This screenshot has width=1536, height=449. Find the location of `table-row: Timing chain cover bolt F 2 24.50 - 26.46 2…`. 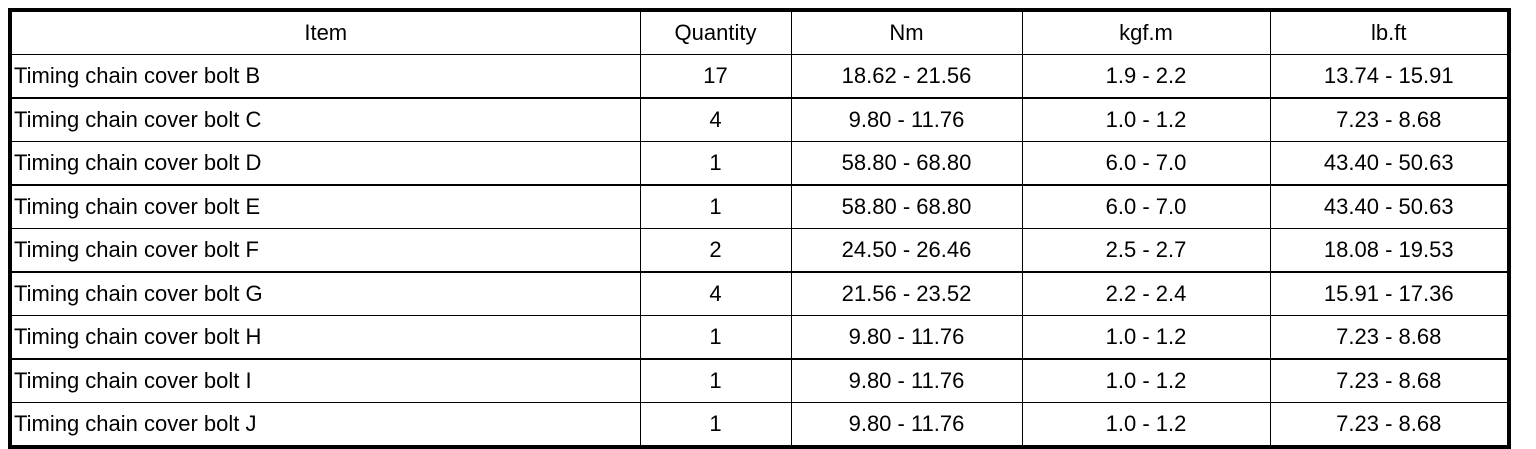

table-row: Timing chain cover bolt F 2 24.50 - 26.46 2… is located at coordinates (759, 250).